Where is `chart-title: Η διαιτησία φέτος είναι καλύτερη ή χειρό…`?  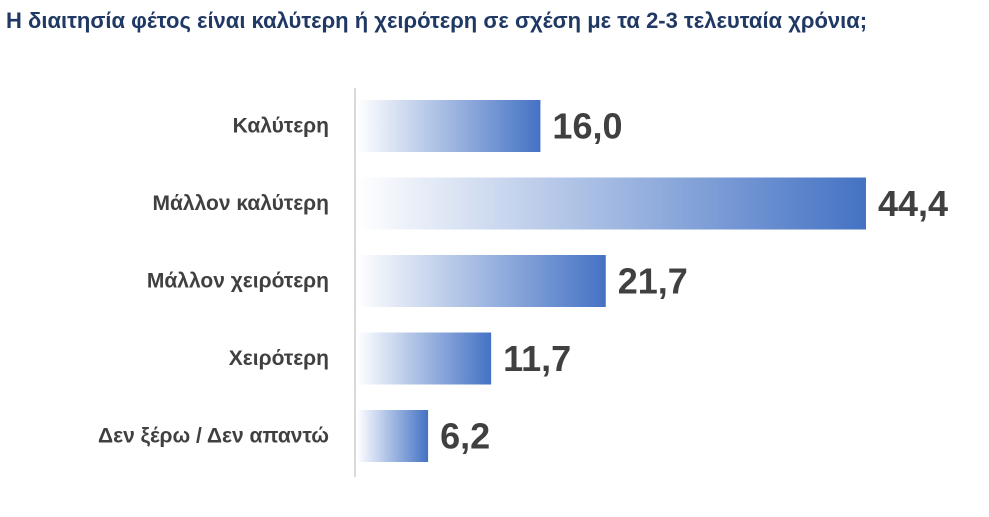 chart-title: Η διαιτησία φέτος είναι καλύτερη ή χειρό… is located at coordinates (437, 20).